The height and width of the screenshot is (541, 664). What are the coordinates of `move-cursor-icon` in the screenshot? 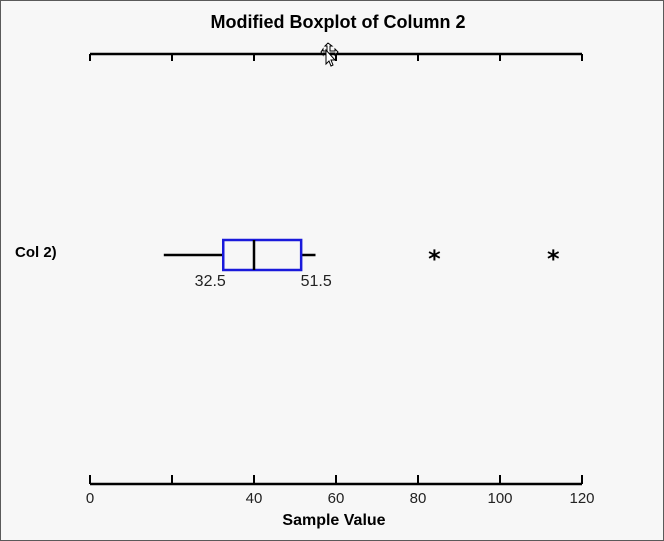 It's located at (329, 54).